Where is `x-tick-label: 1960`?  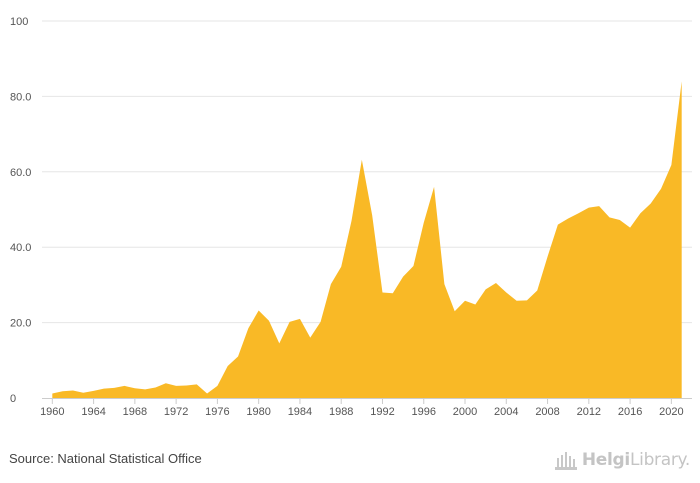
x-tick-label: 1960 is located at coordinates (52, 412).